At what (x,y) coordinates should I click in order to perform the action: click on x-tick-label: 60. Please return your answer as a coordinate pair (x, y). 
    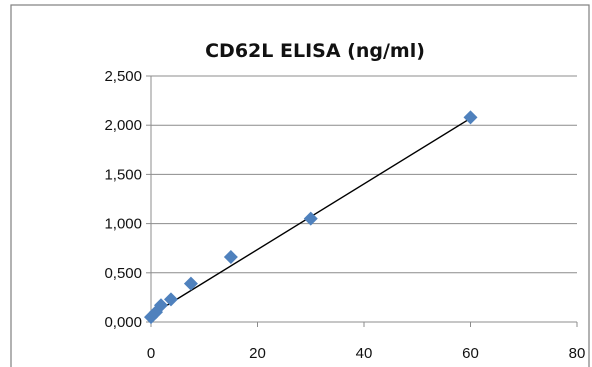
    Looking at the image, I should click on (470, 353).